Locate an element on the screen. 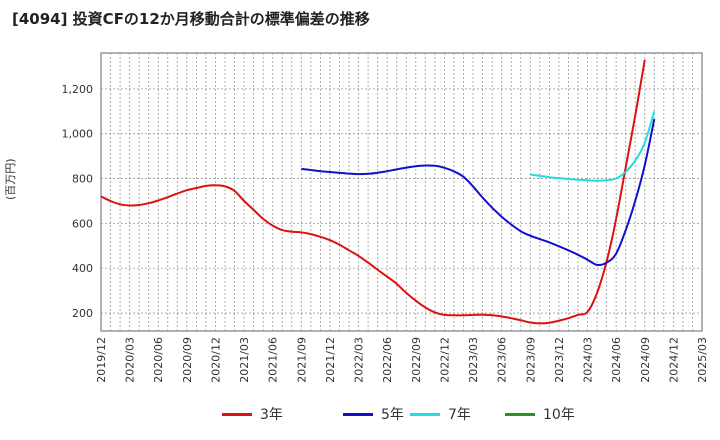  x-tick-label: 2021/06 is located at coordinates (273, 360).